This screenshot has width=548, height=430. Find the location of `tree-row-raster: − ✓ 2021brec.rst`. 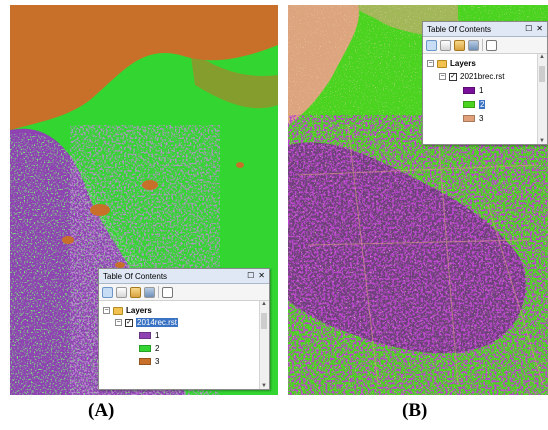

tree-row-raster: − ✓ 2021brec.rst is located at coordinates (471, 76).